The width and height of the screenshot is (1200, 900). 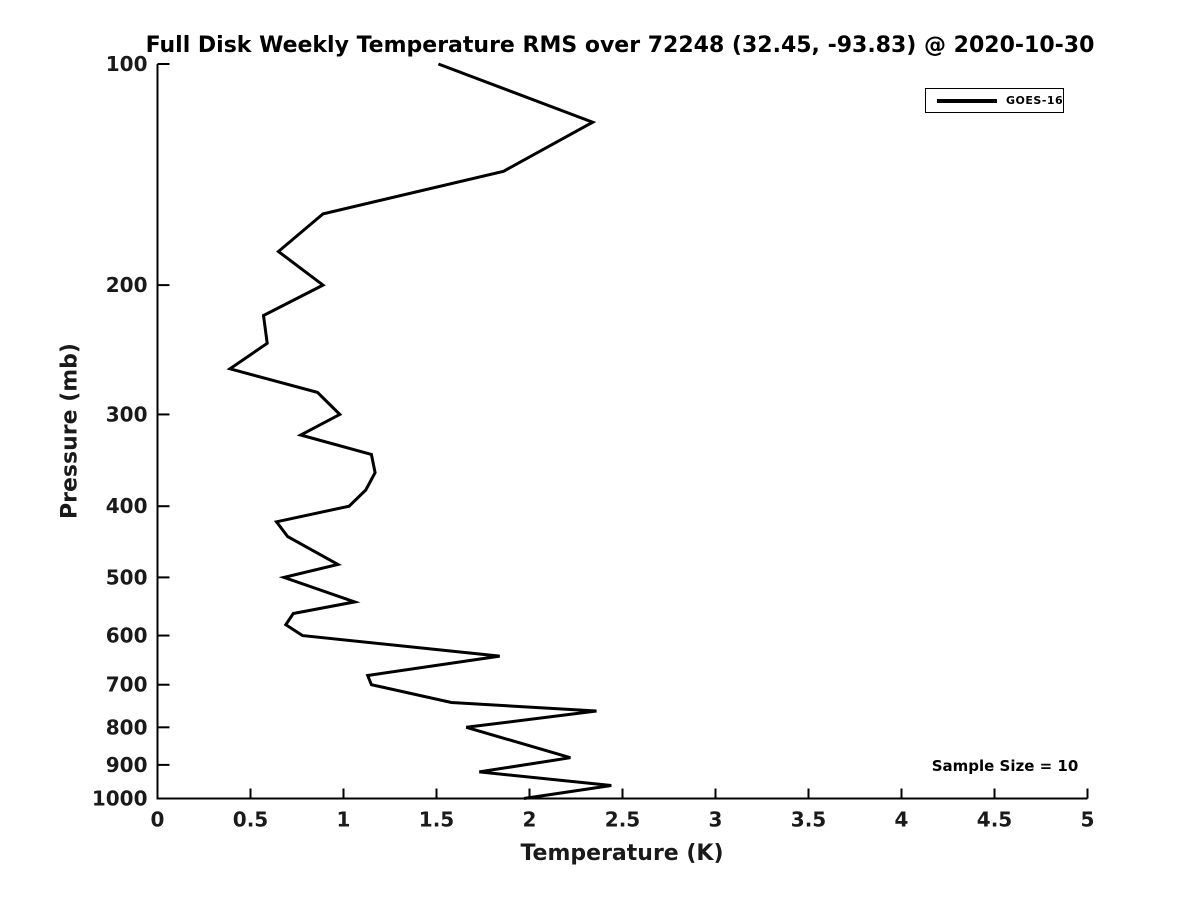 What do you see at coordinates (127, 285) in the screenshot?
I see `y-tick-label: 200` at bounding box center [127, 285].